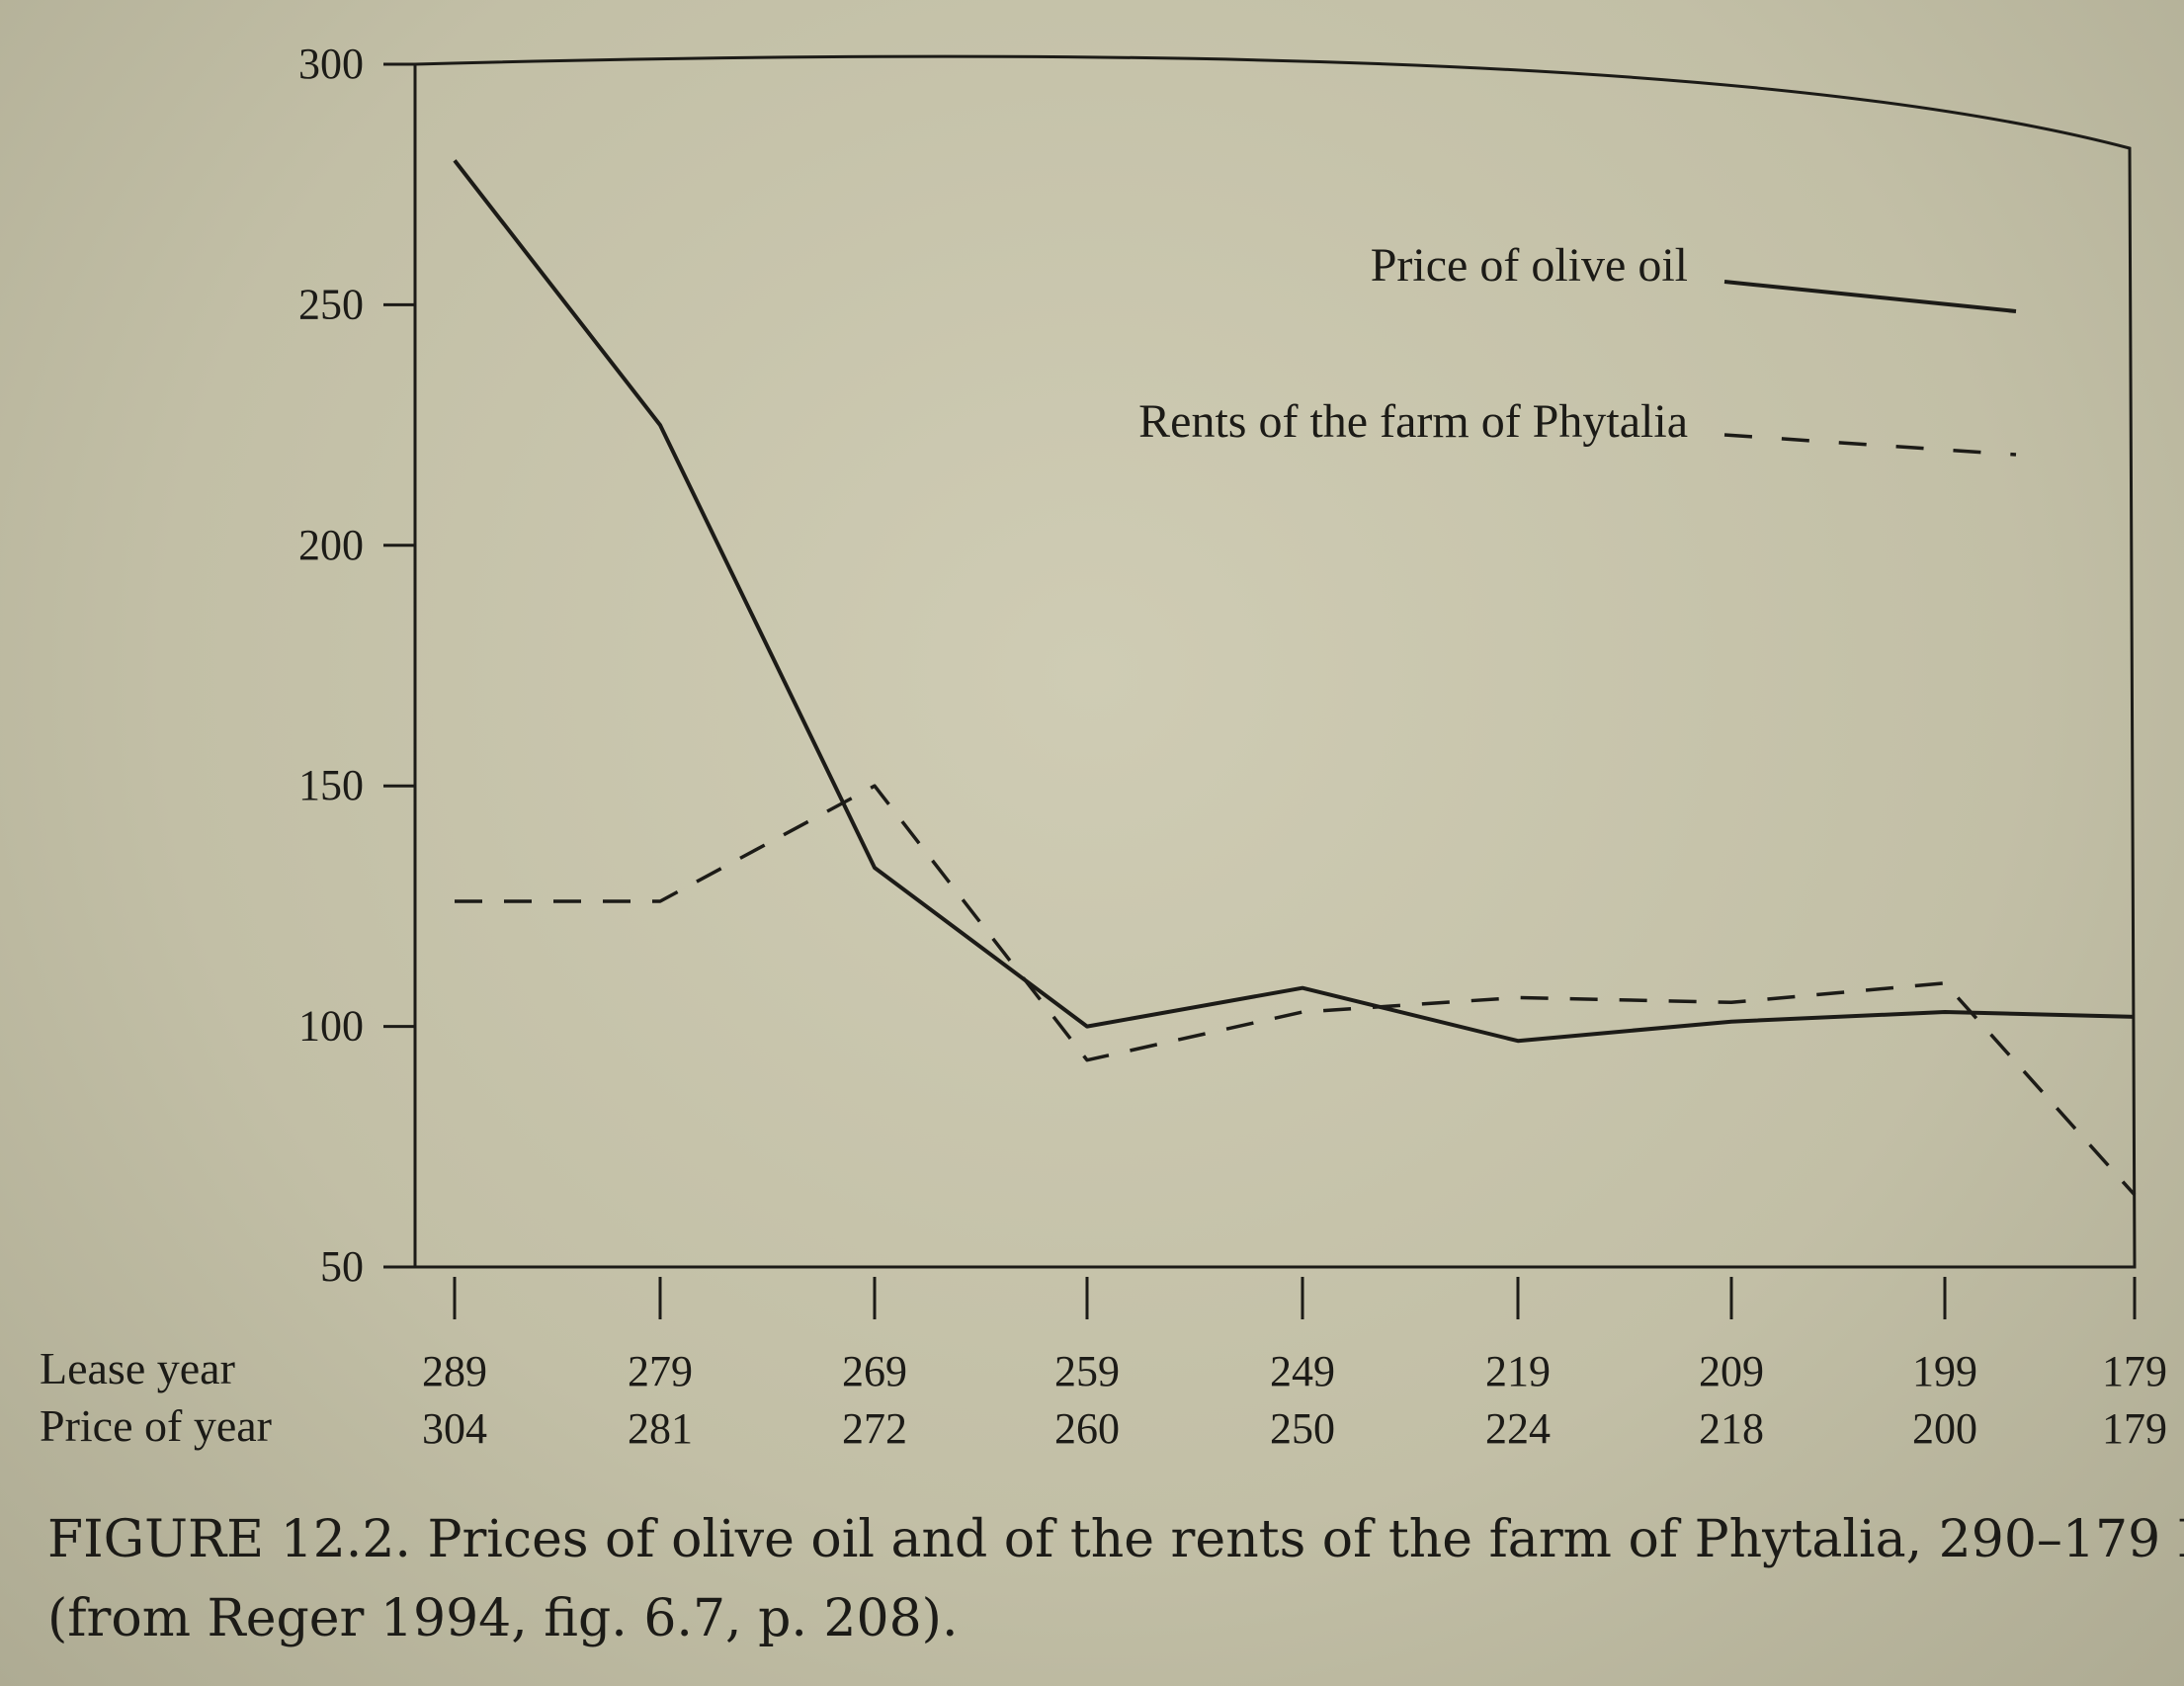  What do you see at coordinates (874, 1428) in the screenshot?
I see `x-tick-label-price-year: 272` at bounding box center [874, 1428].